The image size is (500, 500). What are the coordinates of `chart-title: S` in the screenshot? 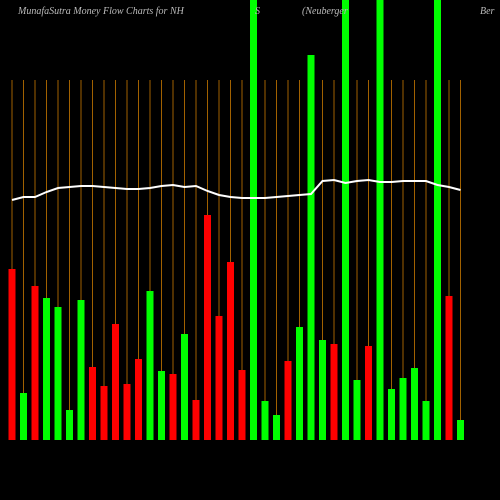 It's located at (257, 11).